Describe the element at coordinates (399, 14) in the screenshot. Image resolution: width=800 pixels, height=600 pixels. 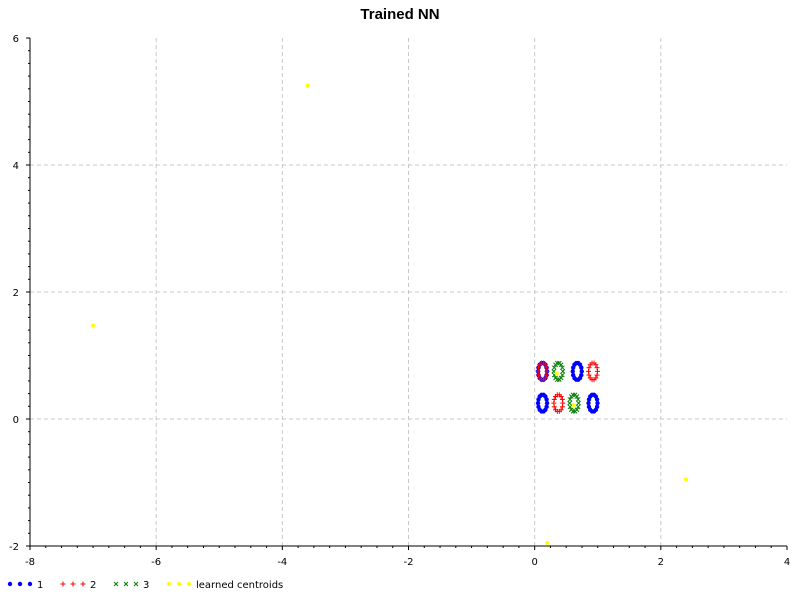
I see `chart-title: Trained NN` at that location.